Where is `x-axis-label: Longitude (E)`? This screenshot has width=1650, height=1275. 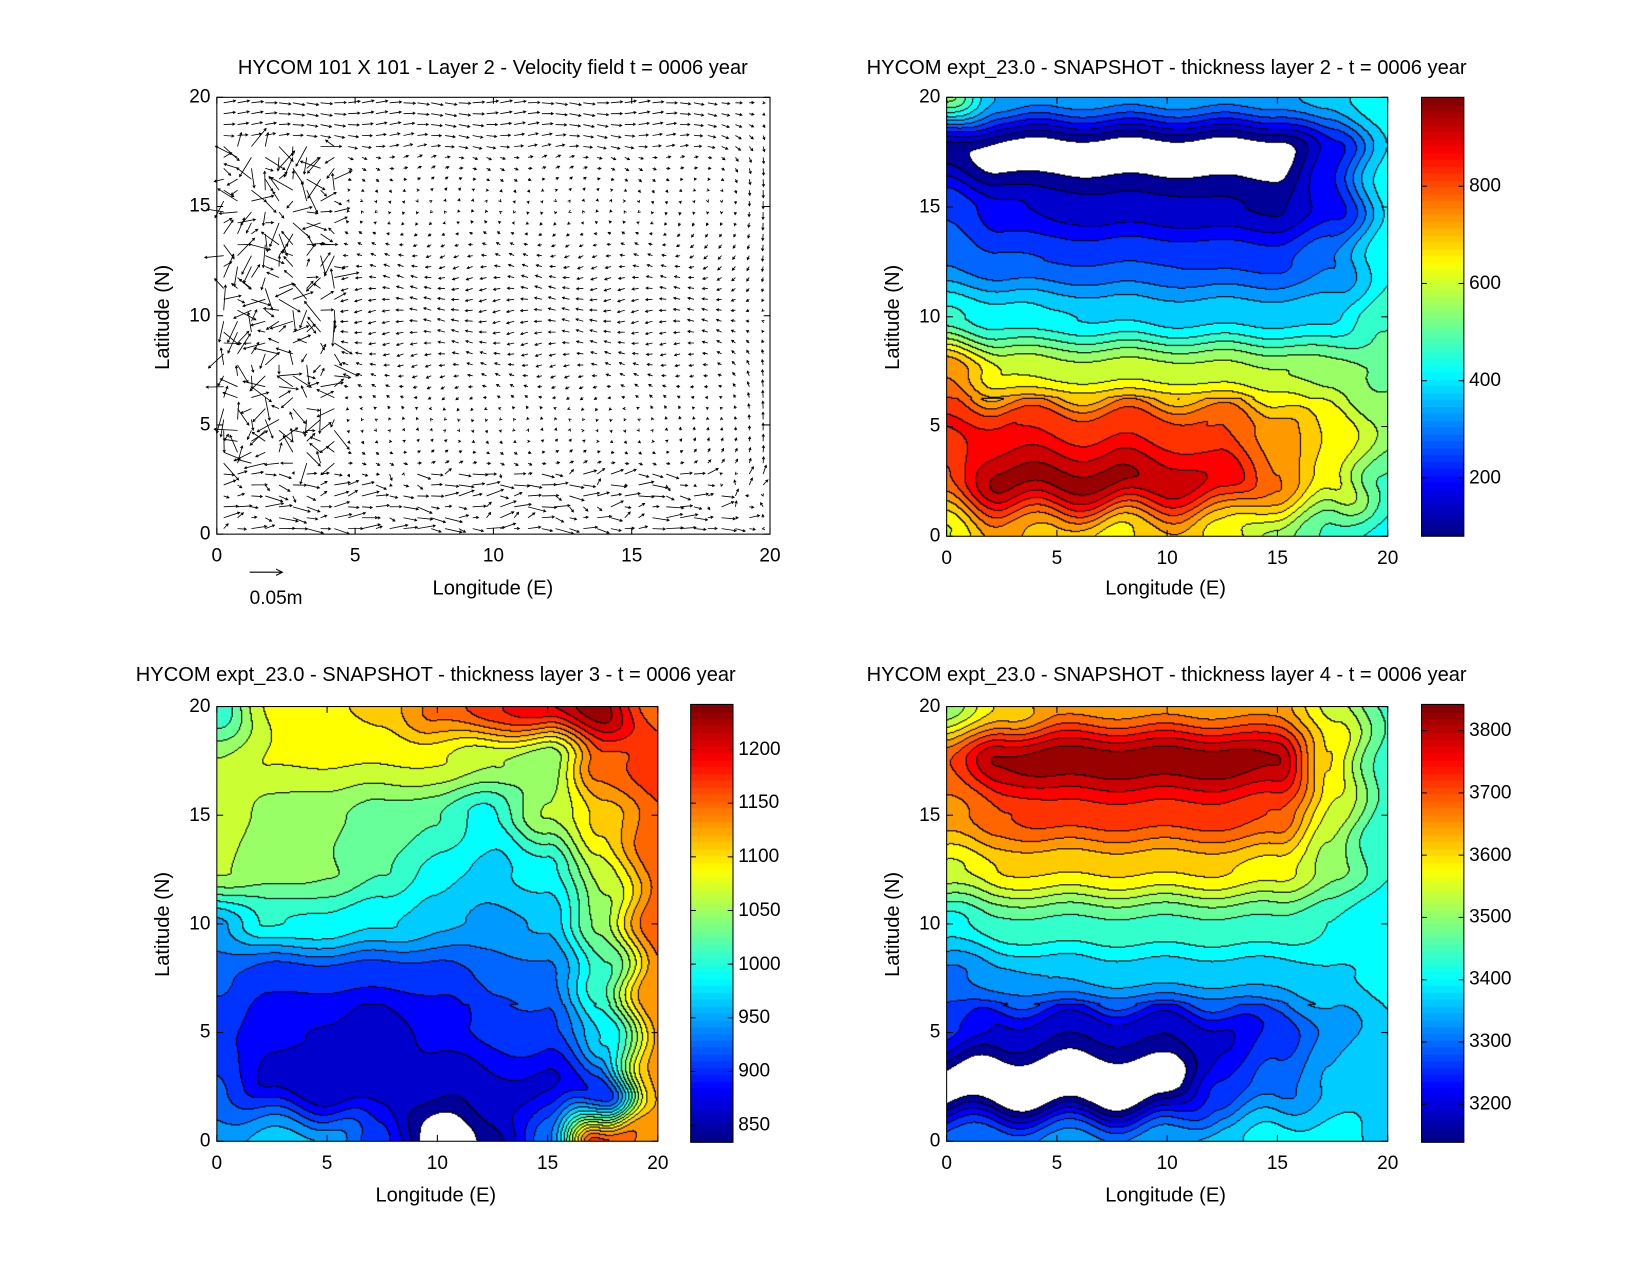 x-axis-label: Longitude (E) is located at coordinates (1165, 588).